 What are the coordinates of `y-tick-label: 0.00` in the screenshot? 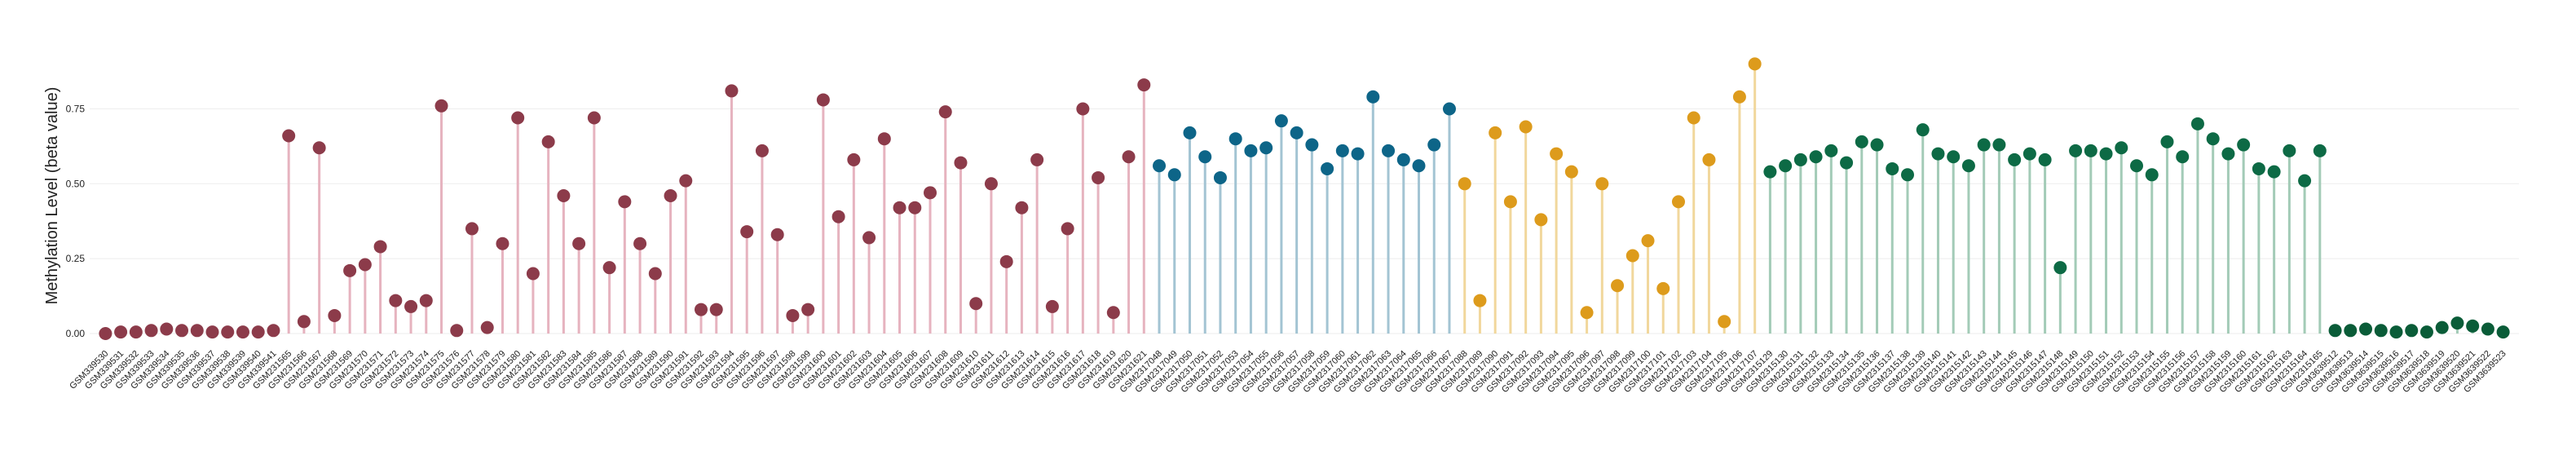 It's located at (76, 333).